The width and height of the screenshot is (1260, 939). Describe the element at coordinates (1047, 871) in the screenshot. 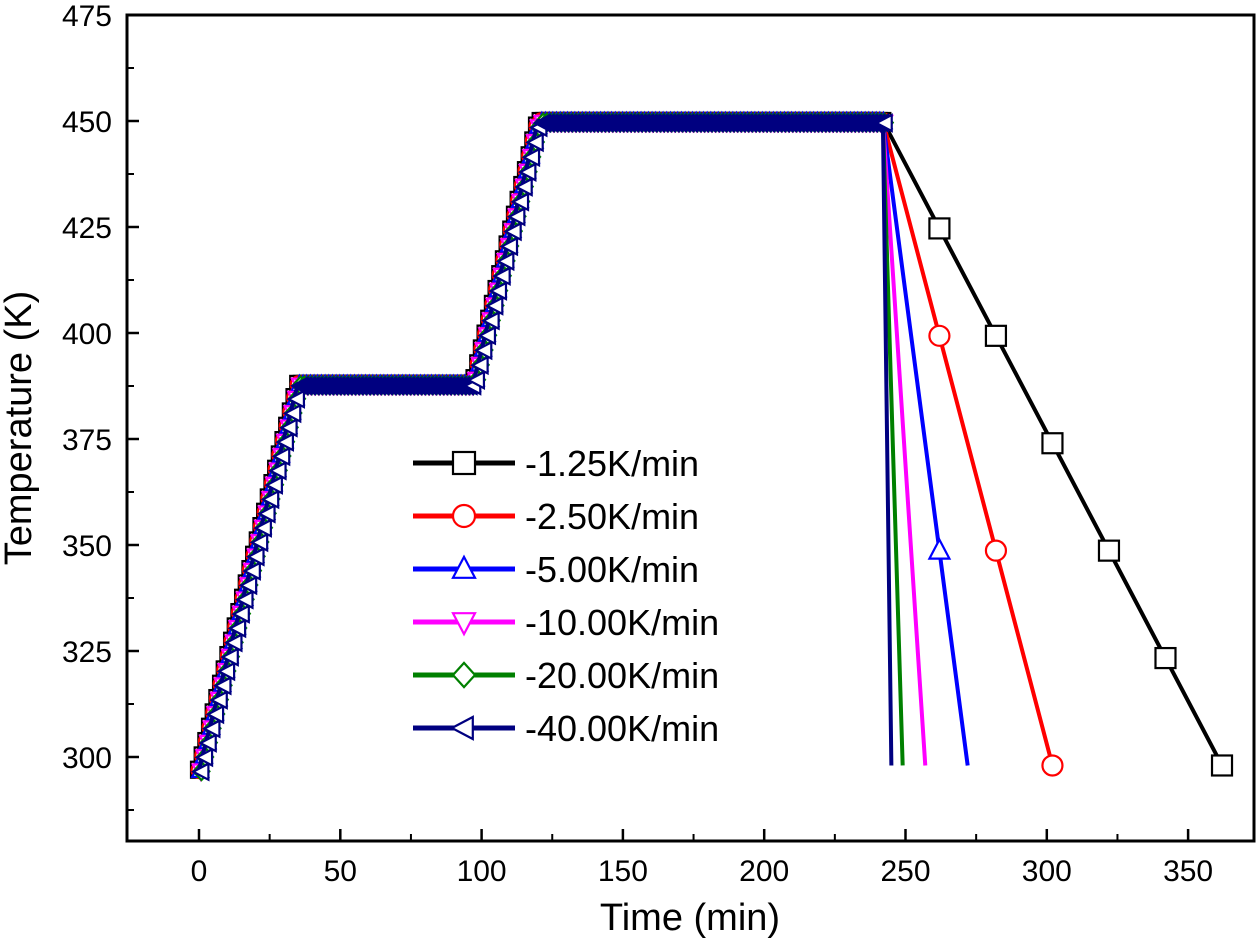

I see `x-tick-label: 300` at that location.